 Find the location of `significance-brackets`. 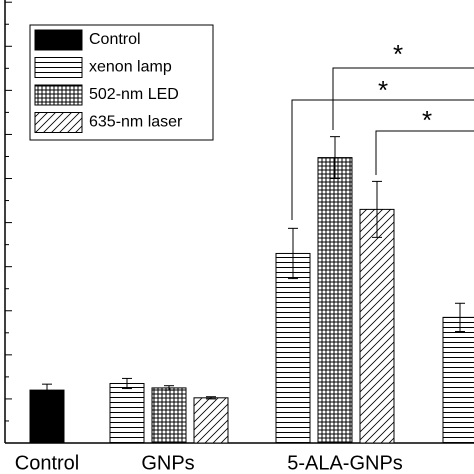

significance-brackets is located at coordinates (382, 143).